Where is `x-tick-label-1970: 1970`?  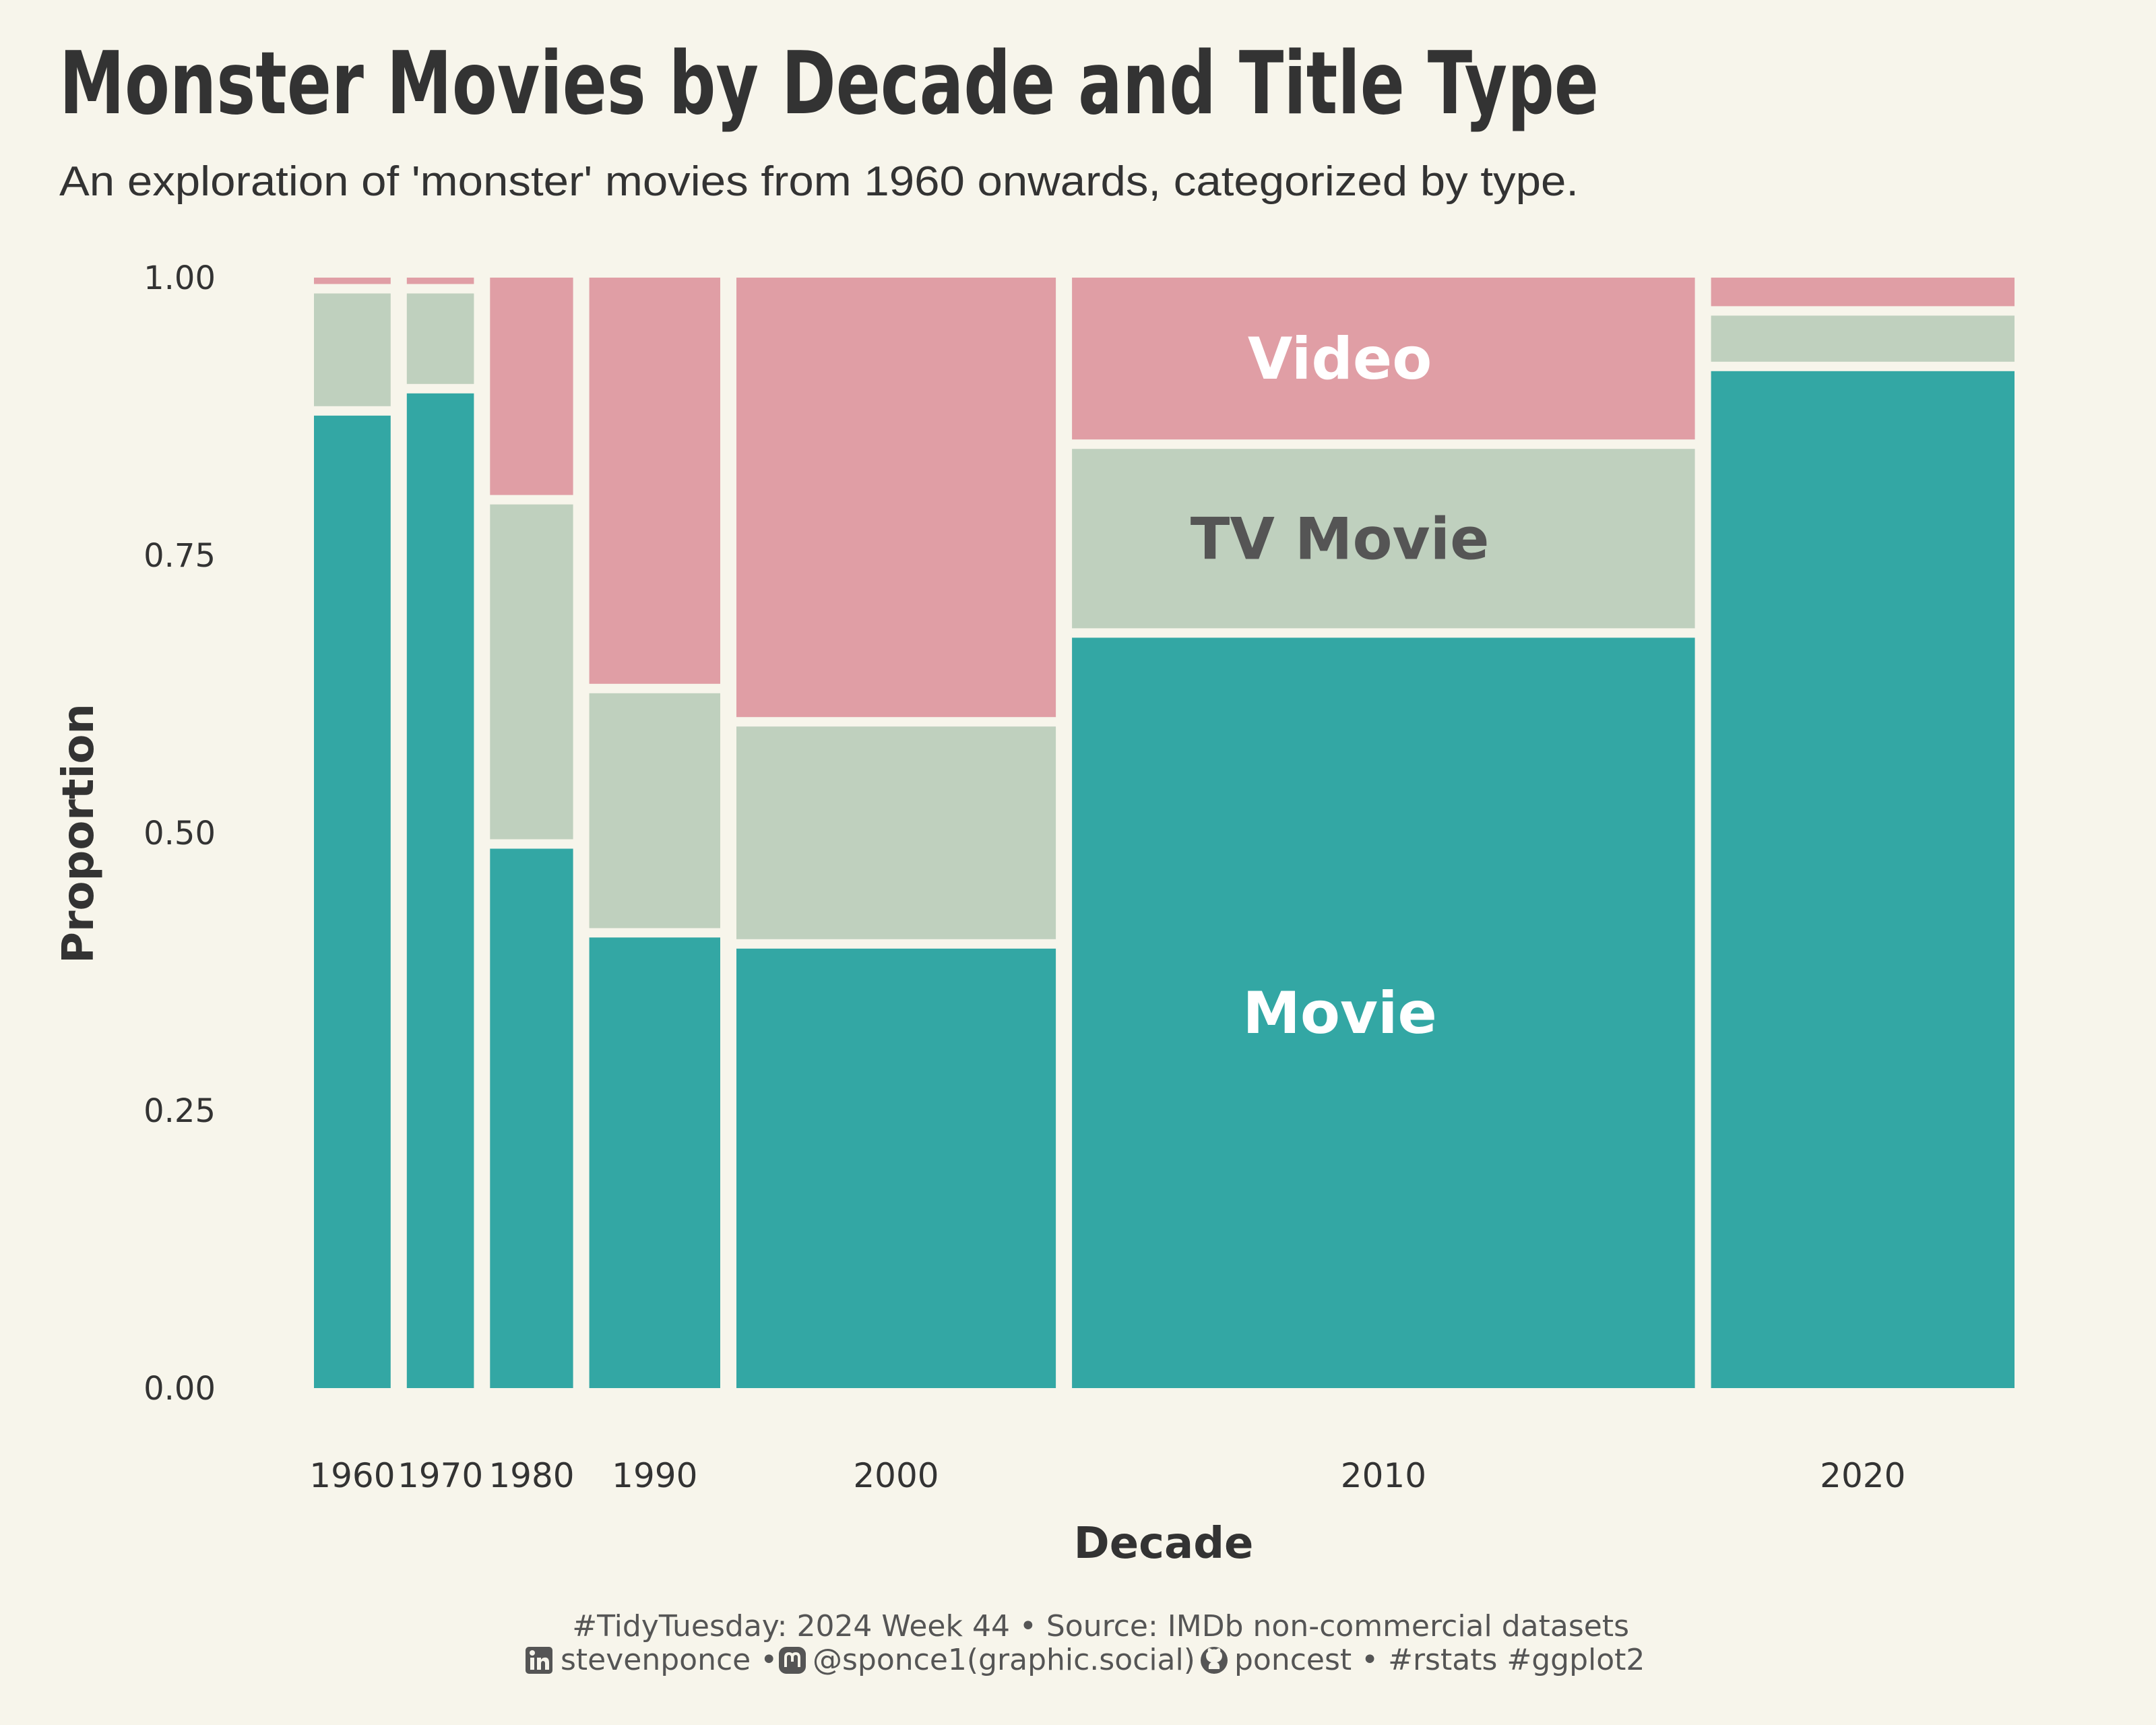 x-tick-label-1970: 1970 is located at coordinates (440, 1475).